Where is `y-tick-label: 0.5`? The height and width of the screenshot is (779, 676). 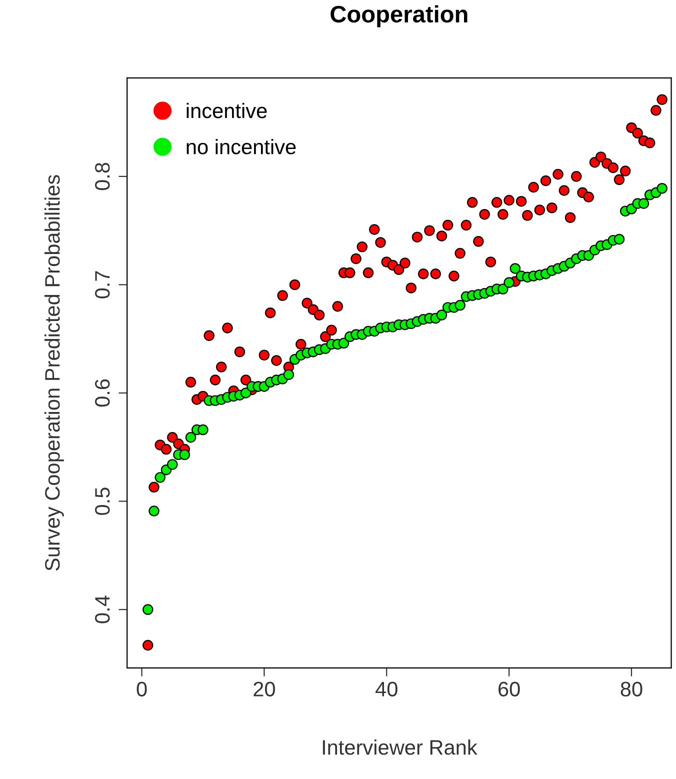
y-tick-label: 0.5 is located at coordinates (102, 501).